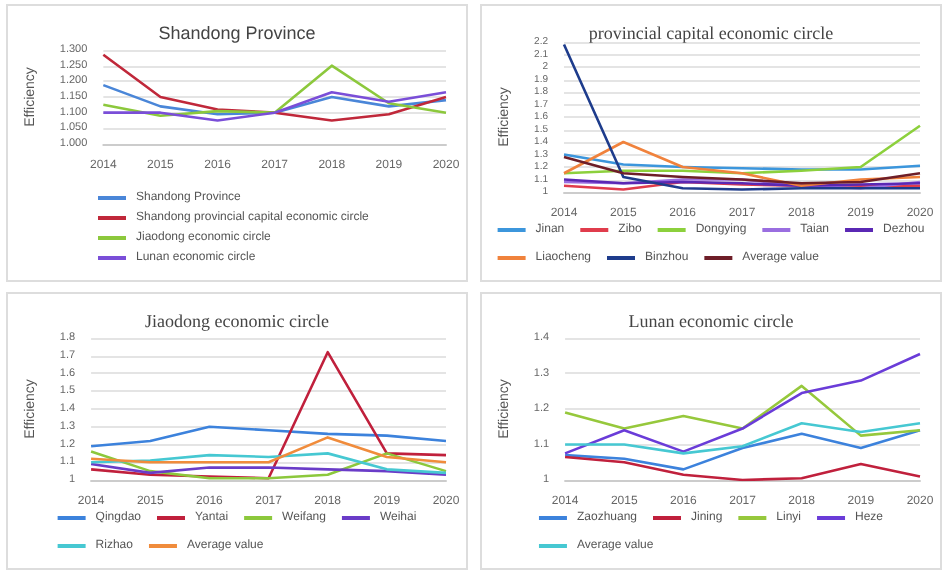 This screenshot has height=574, width=948. What do you see at coordinates (711, 33) in the screenshot?
I see `chart-title: provincial capital economic circle` at bounding box center [711, 33].